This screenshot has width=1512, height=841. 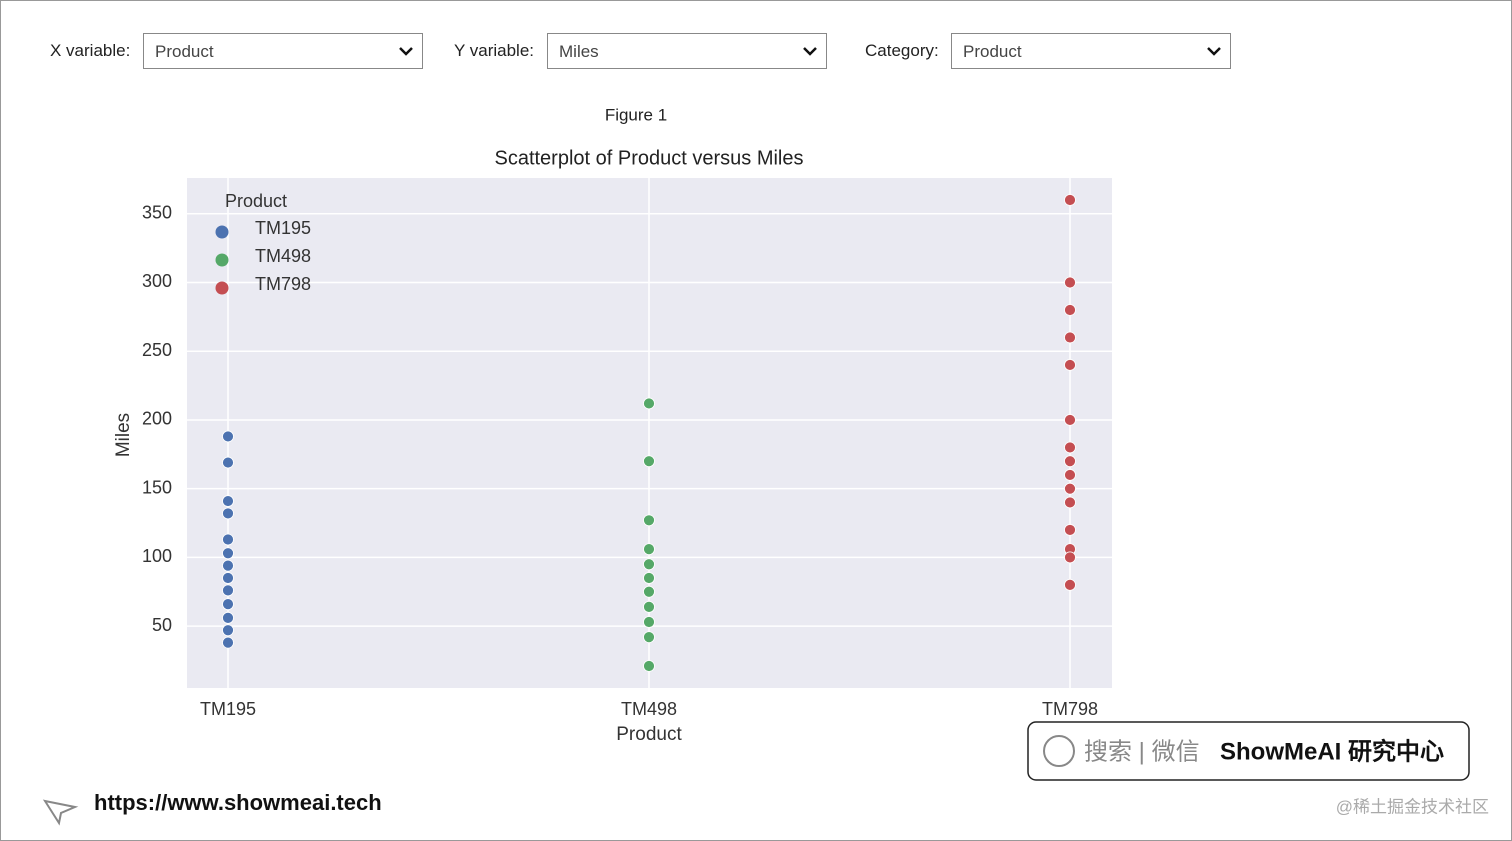 I want to click on y-tick-label: 50, so click(x=162, y=625).